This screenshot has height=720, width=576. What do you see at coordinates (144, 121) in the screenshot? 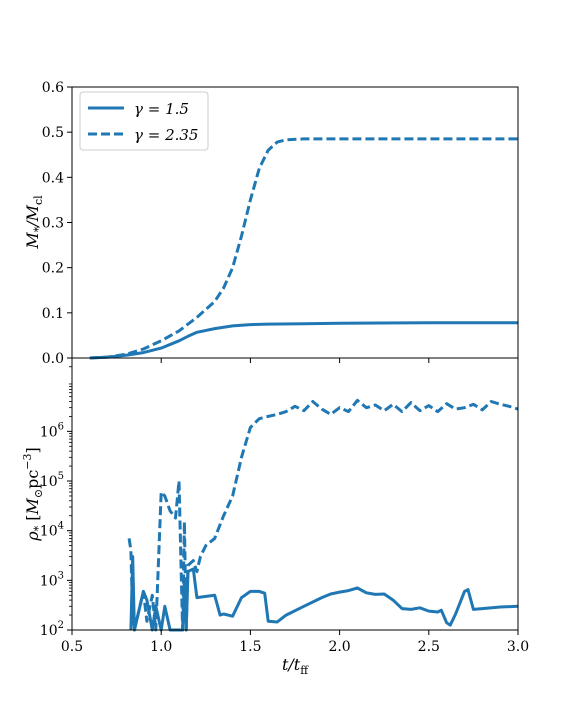
I see `legend: γ = 1.5 γ = 2.35` at bounding box center [144, 121].